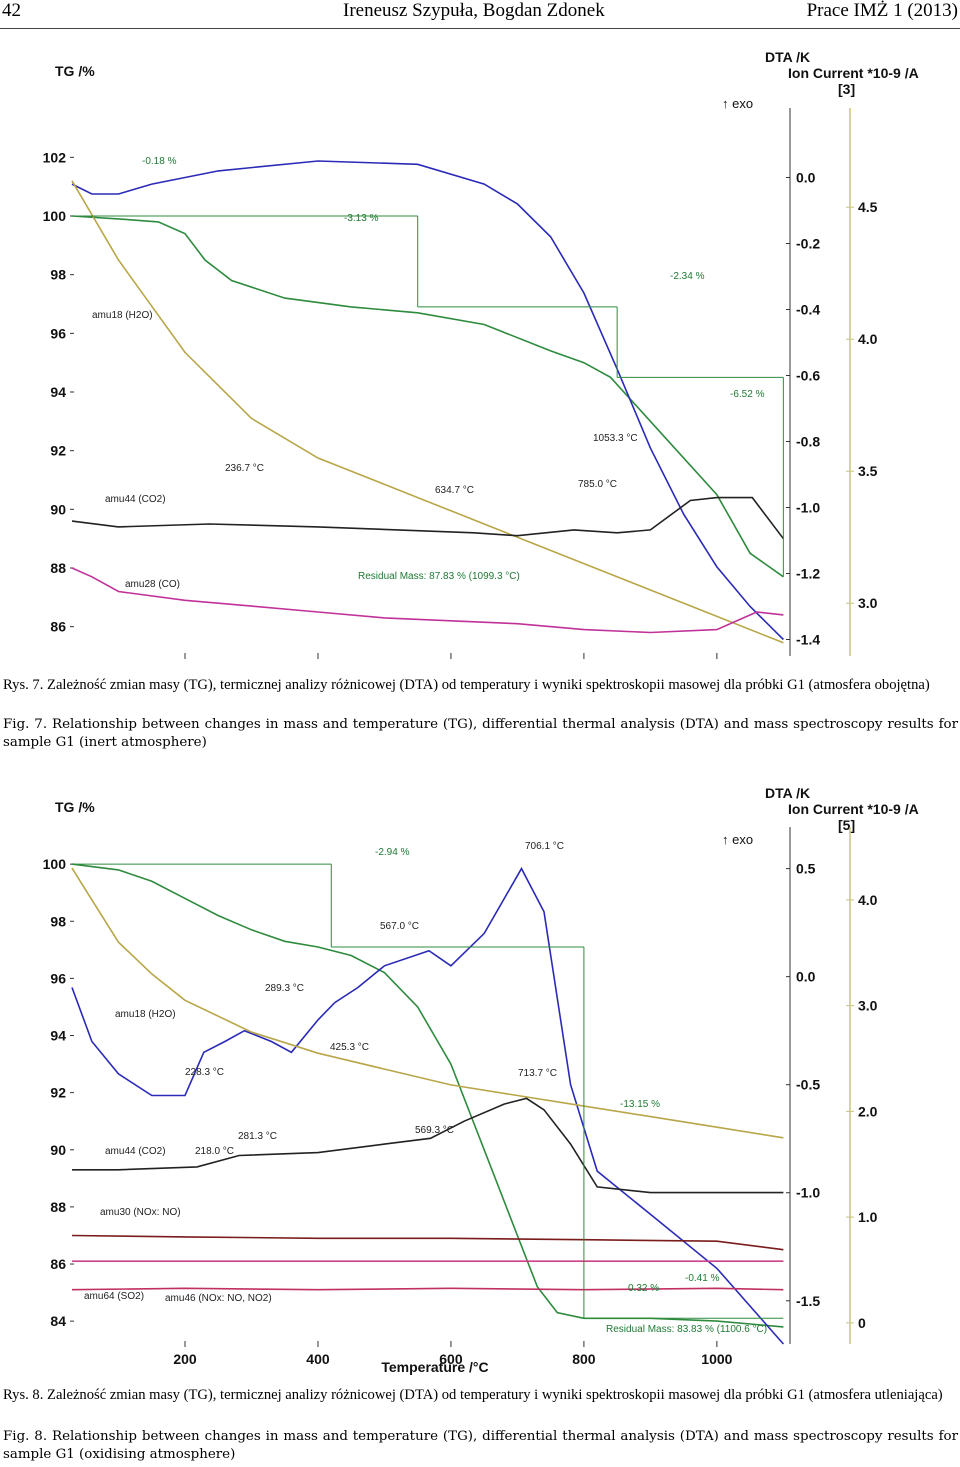  I want to click on caption-label: Fig. 7., so click(25, 724).